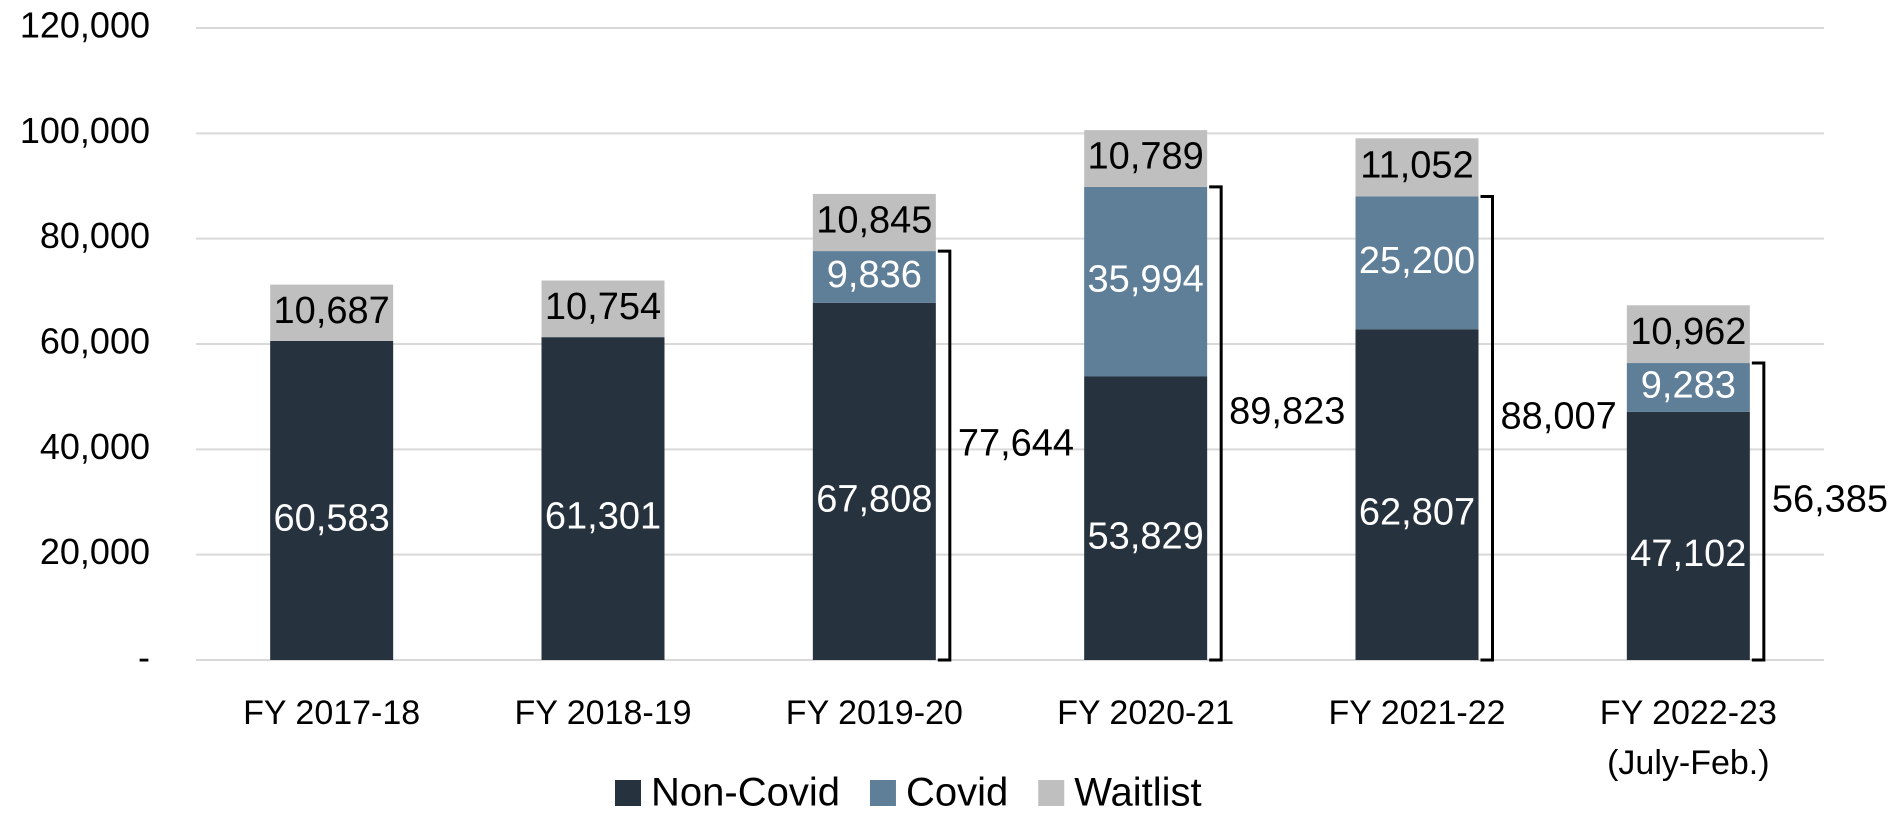 The image size is (1890, 813). What do you see at coordinates (95, 341) in the screenshot?
I see `y-tick-label: 60,000` at bounding box center [95, 341].